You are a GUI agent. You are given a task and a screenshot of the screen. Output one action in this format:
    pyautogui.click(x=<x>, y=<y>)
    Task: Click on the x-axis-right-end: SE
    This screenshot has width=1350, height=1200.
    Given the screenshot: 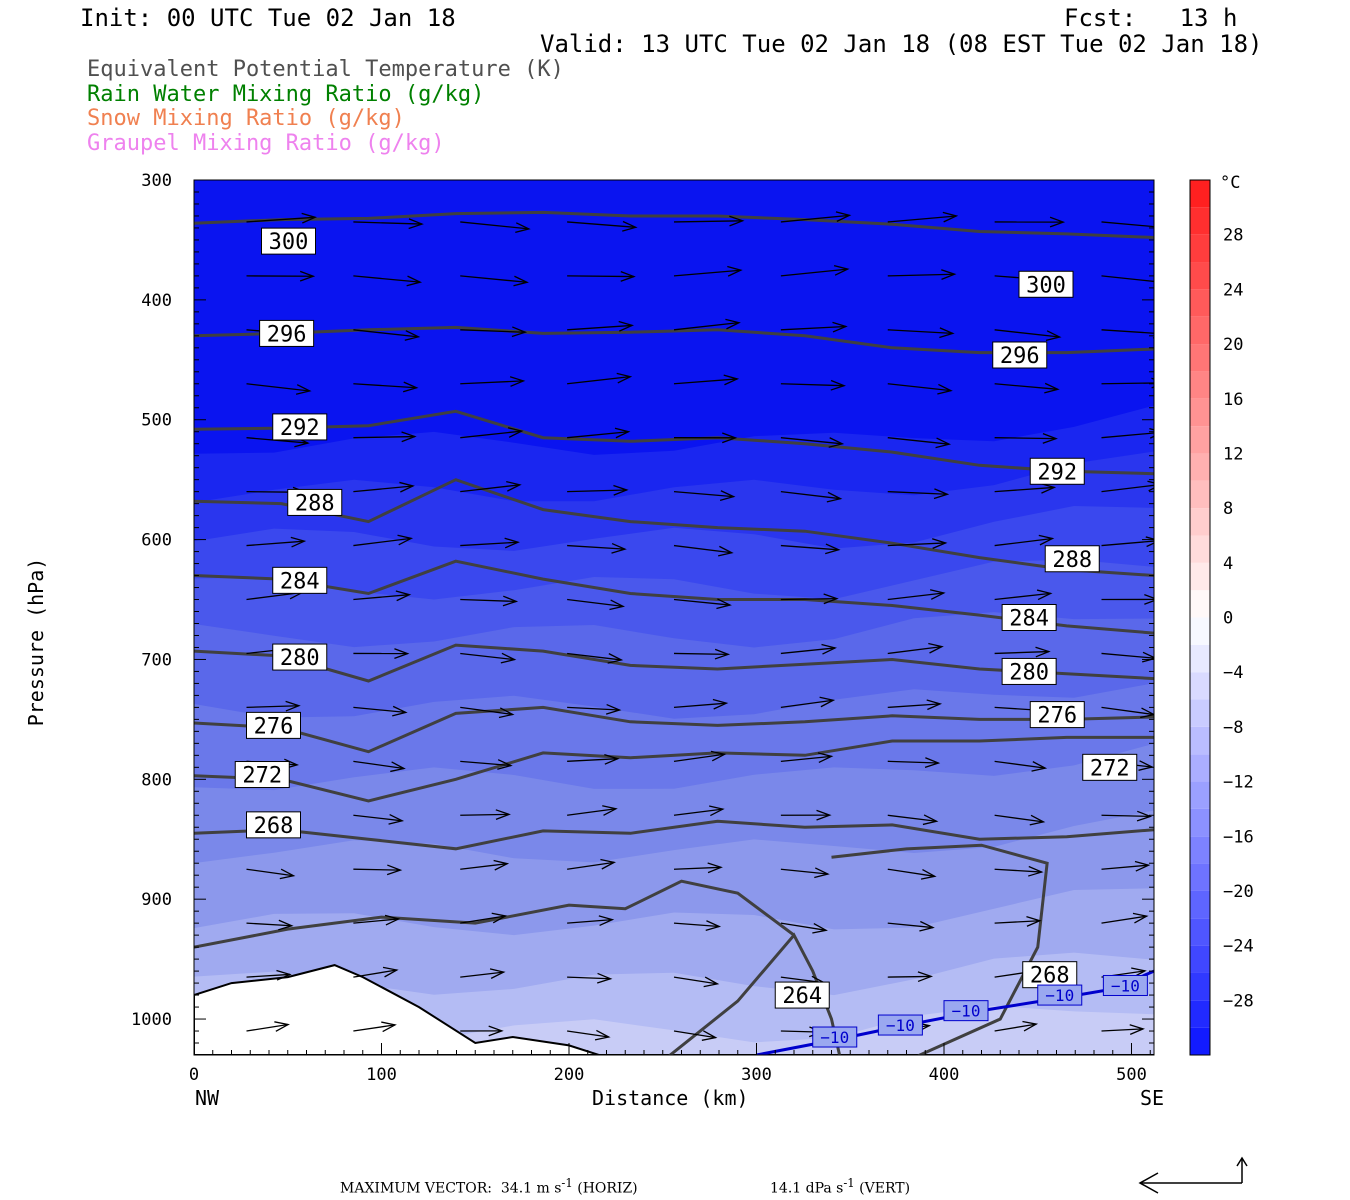 What is the action you would take?
    pyautogui.click(x=1152, y=1098)
    